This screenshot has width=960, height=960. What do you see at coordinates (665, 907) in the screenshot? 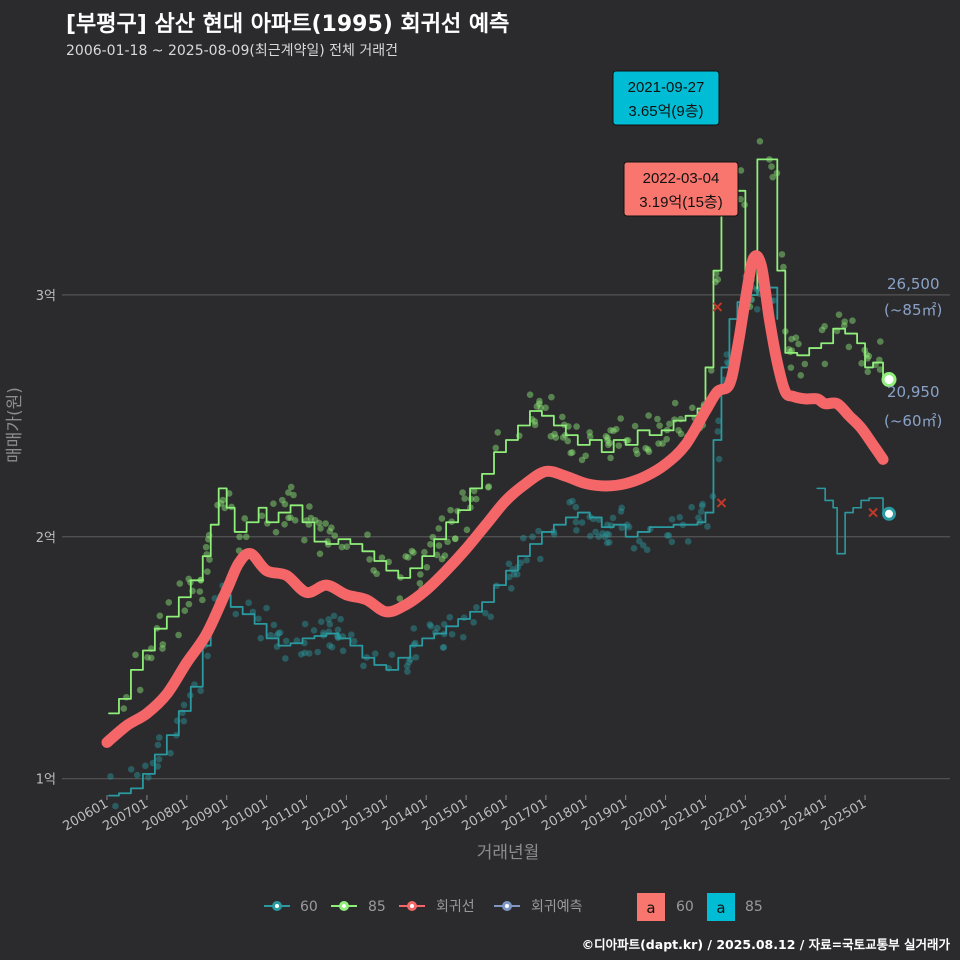
I see `legend-box-60: a 60` at bounding box center [665, 907].